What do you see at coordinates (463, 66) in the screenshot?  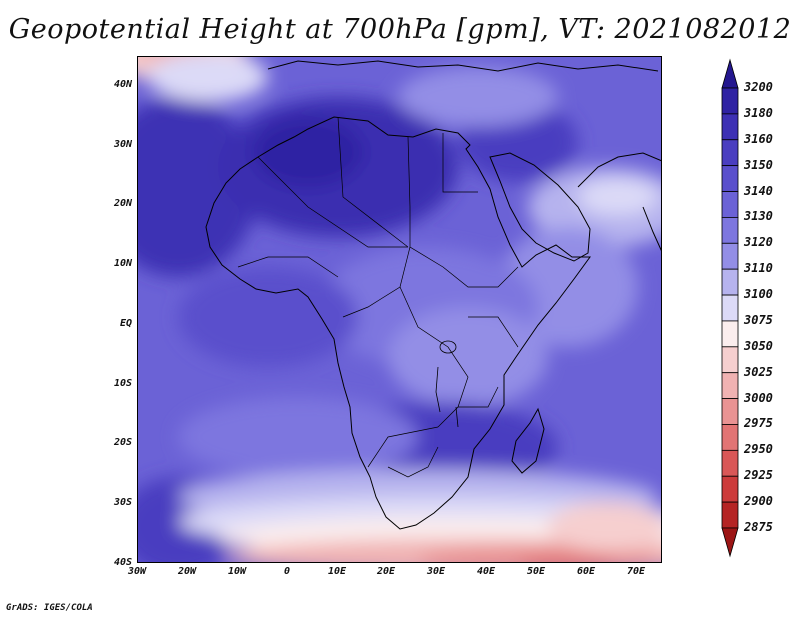 I see `europe-coastline` at bounding box center [463, 66].